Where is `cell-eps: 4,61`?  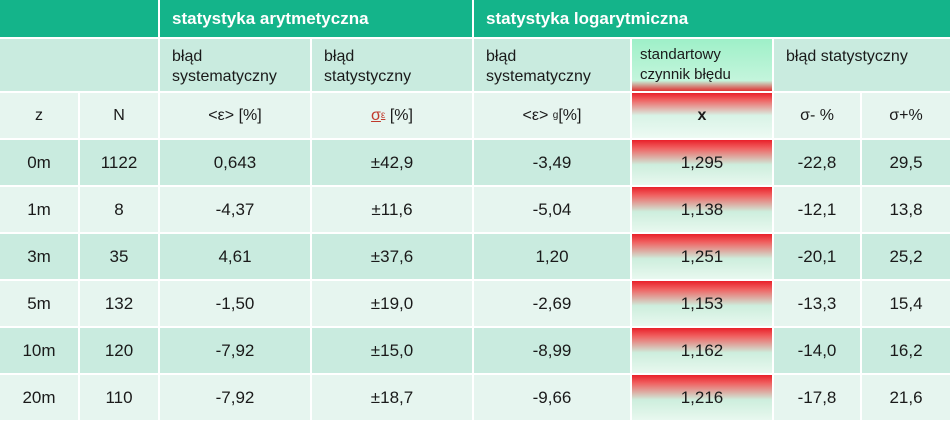 cell-eps: 4,61 is located at coordinates (235, 256).